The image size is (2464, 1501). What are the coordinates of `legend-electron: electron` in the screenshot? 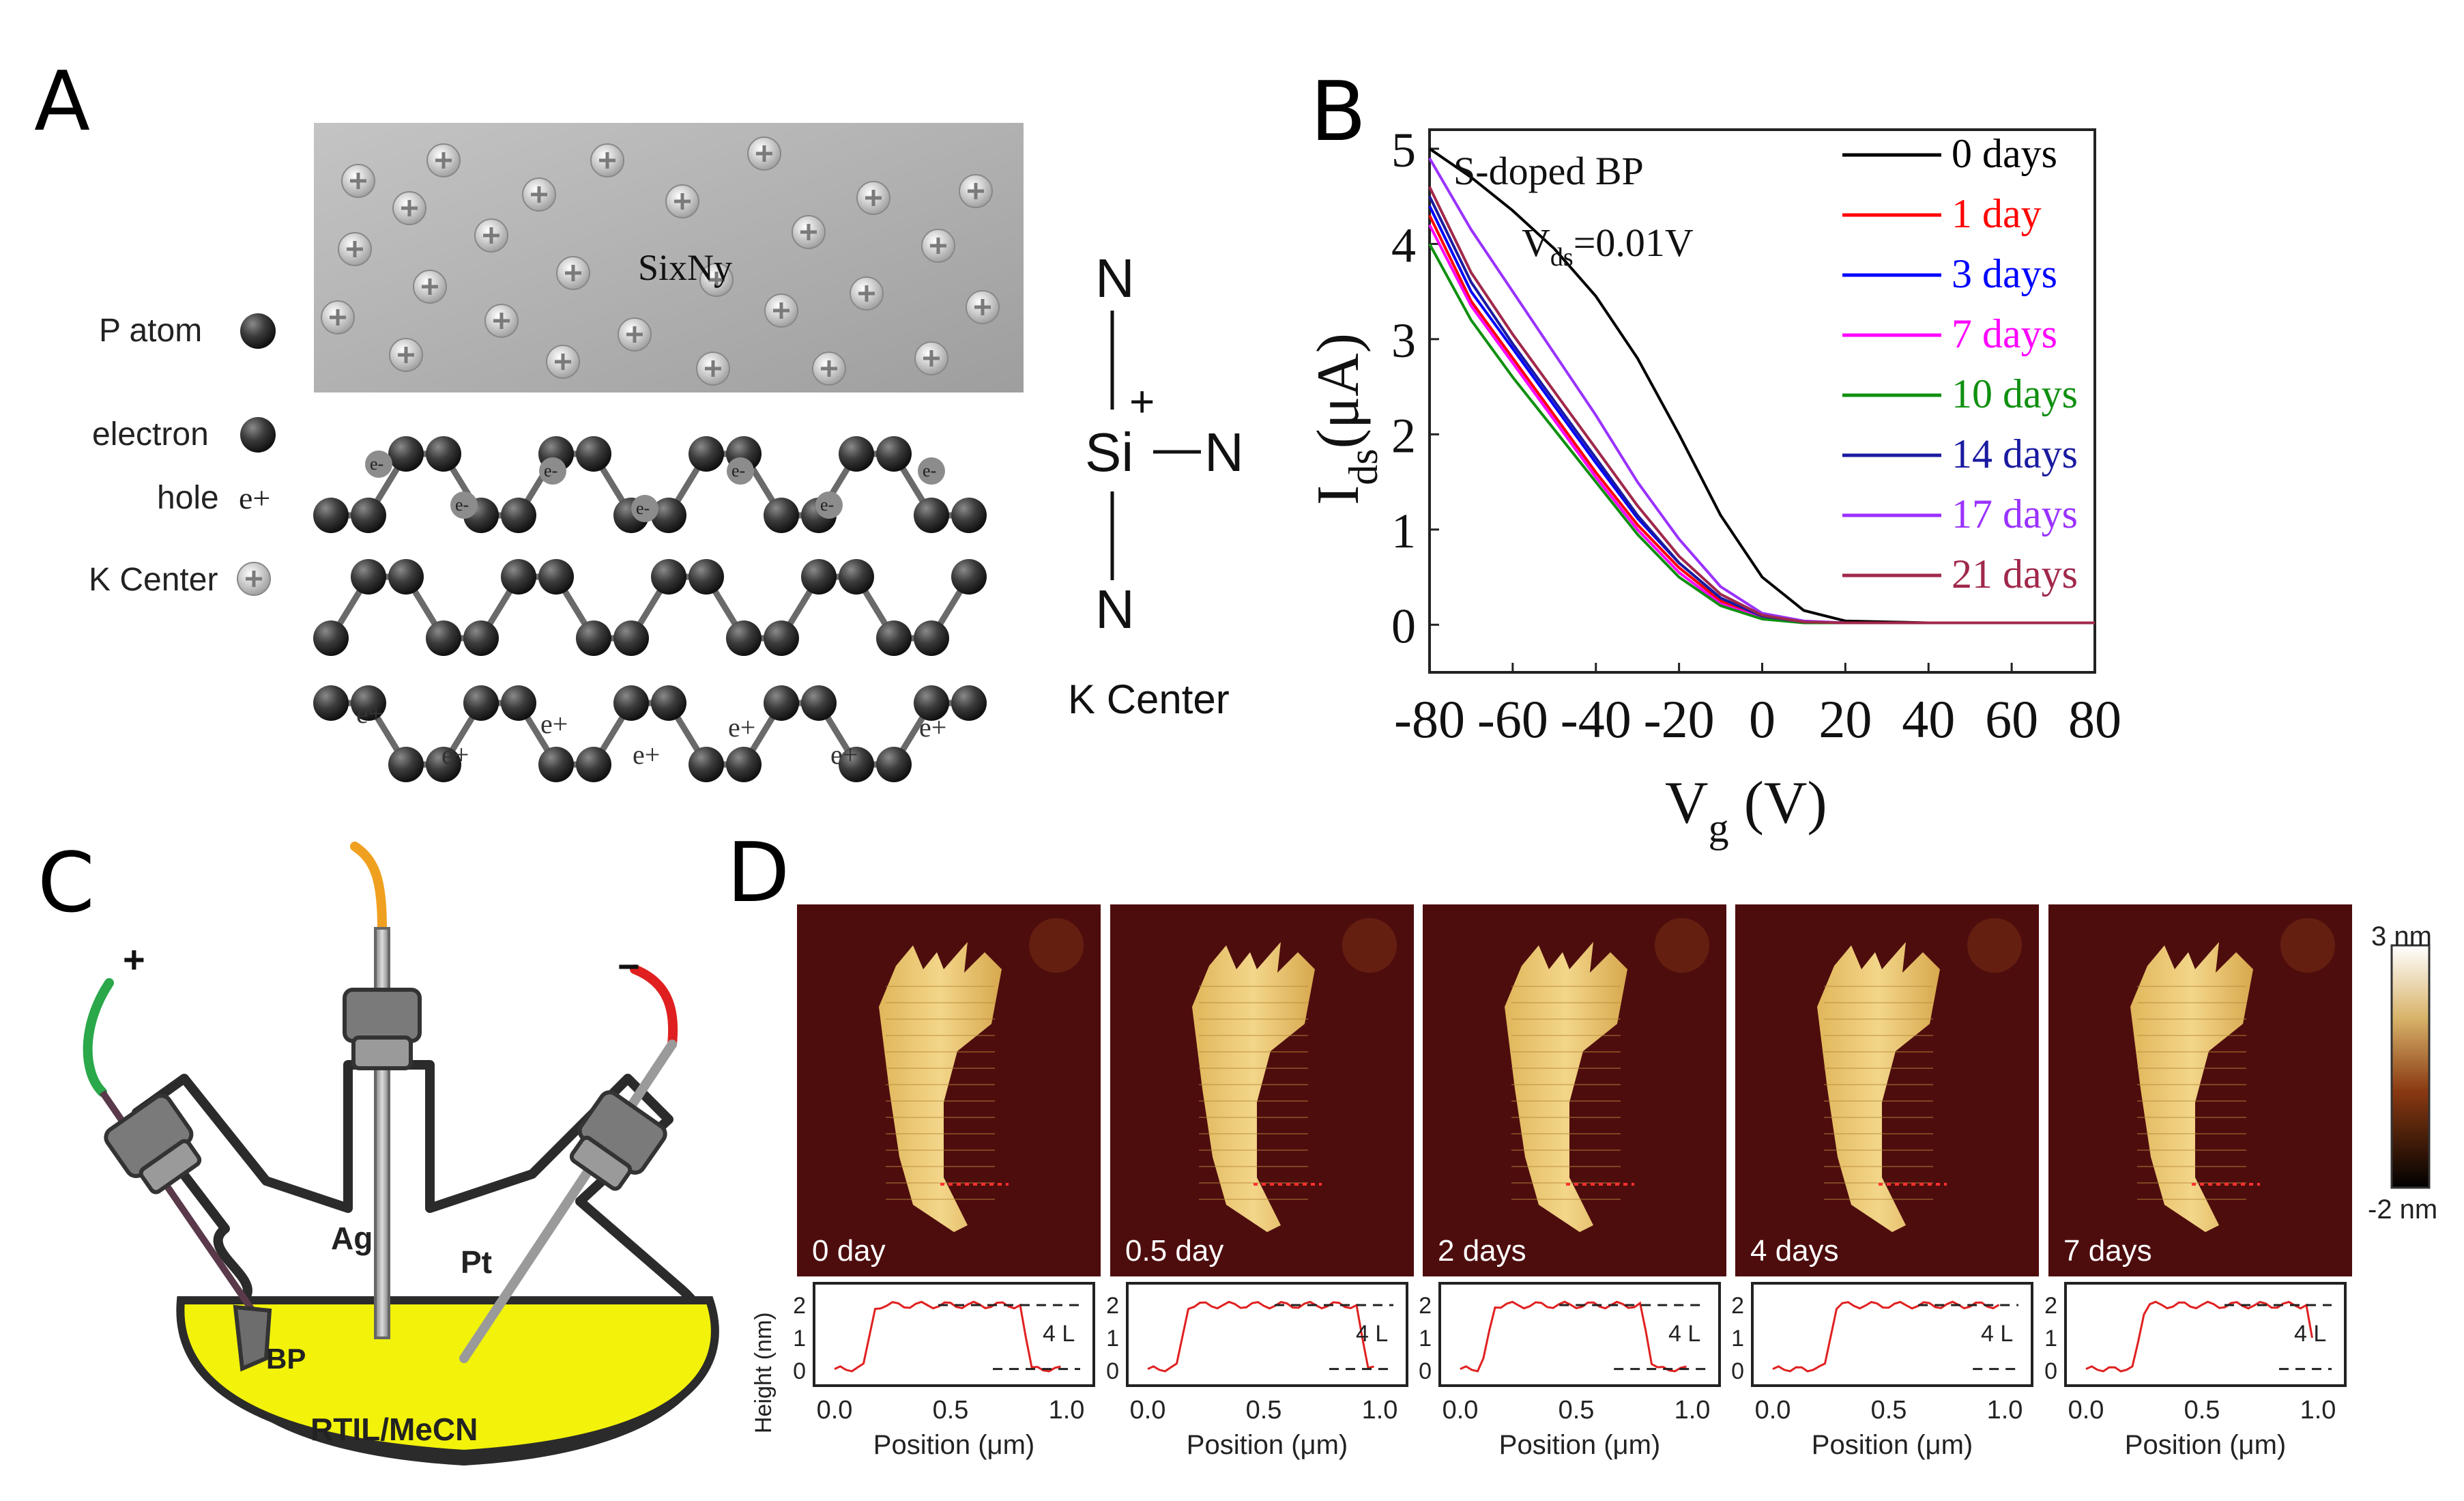 It's located at (150, 434).